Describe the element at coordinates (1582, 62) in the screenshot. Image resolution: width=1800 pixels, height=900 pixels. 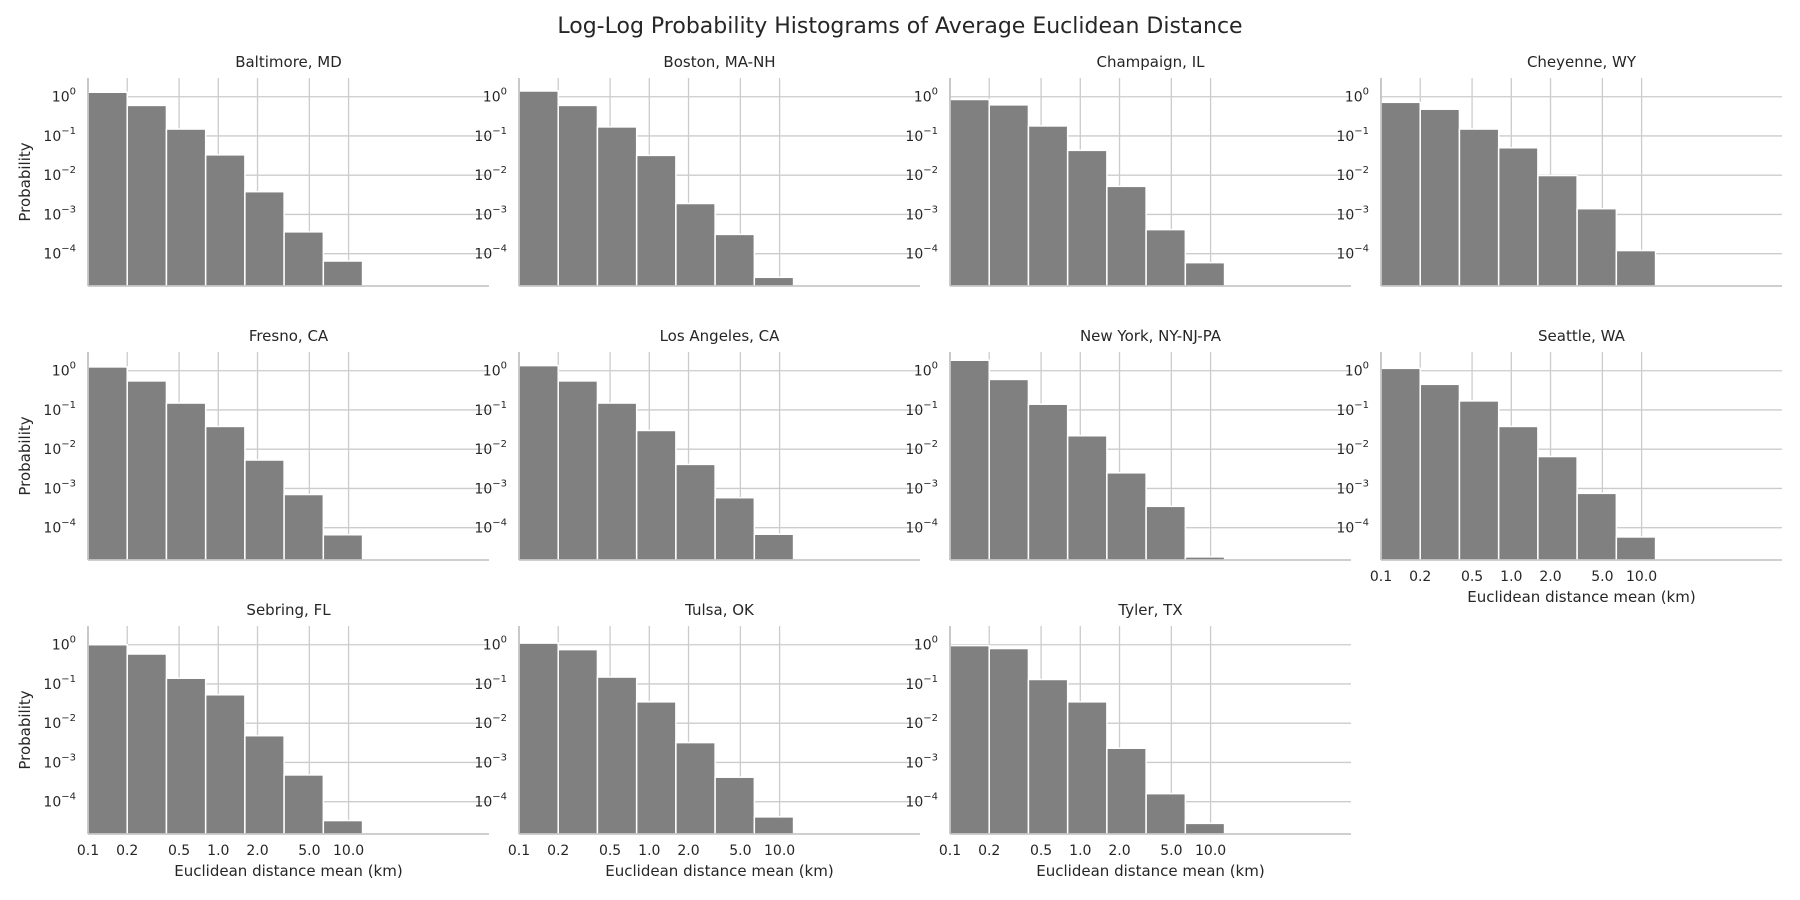
I see `panel-title: Cheyenne, WY` at that location.